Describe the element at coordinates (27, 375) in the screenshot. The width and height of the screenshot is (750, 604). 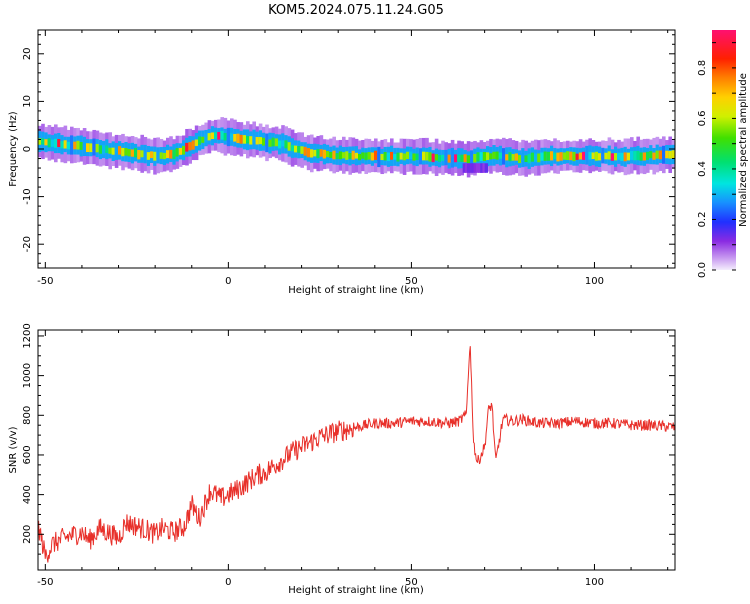
I see `y-tick-label: 1000` at that location.